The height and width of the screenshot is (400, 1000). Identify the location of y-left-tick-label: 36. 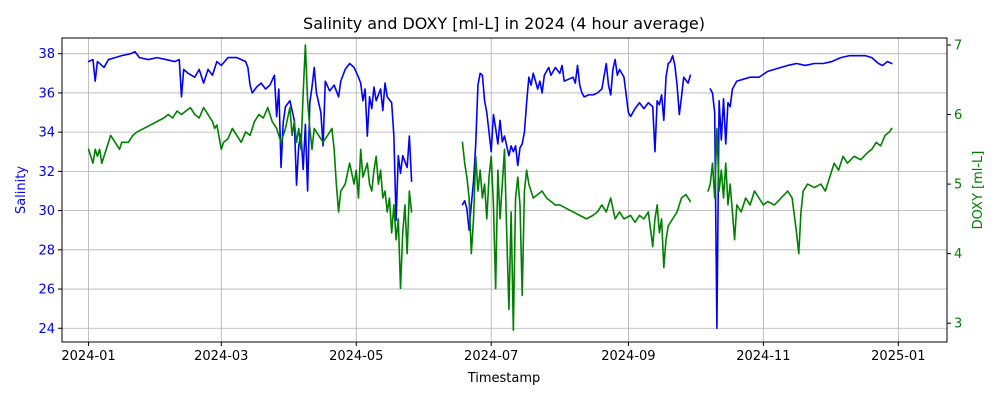
(46, 93).